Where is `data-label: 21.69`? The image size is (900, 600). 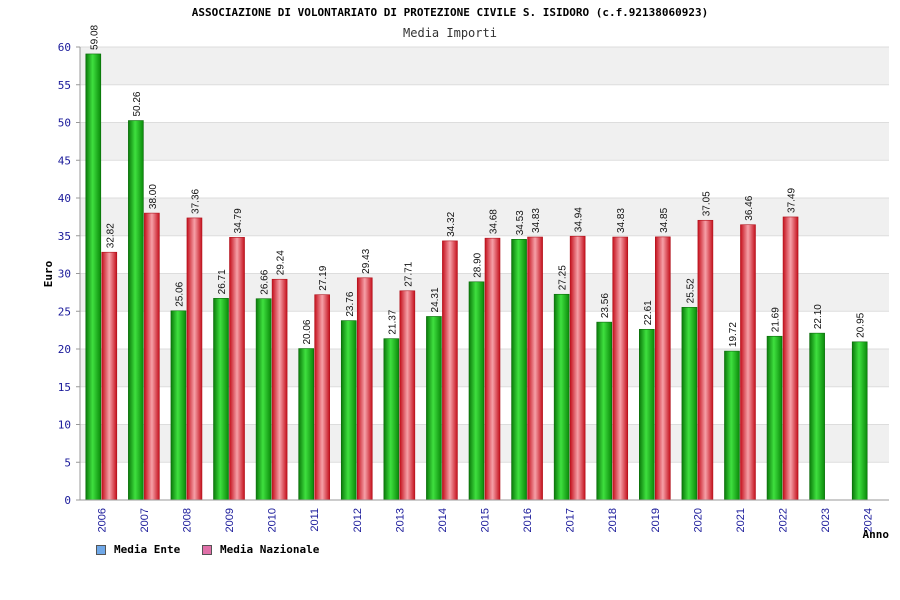 data-label: 21.69 is located at coordinates (776, 319).